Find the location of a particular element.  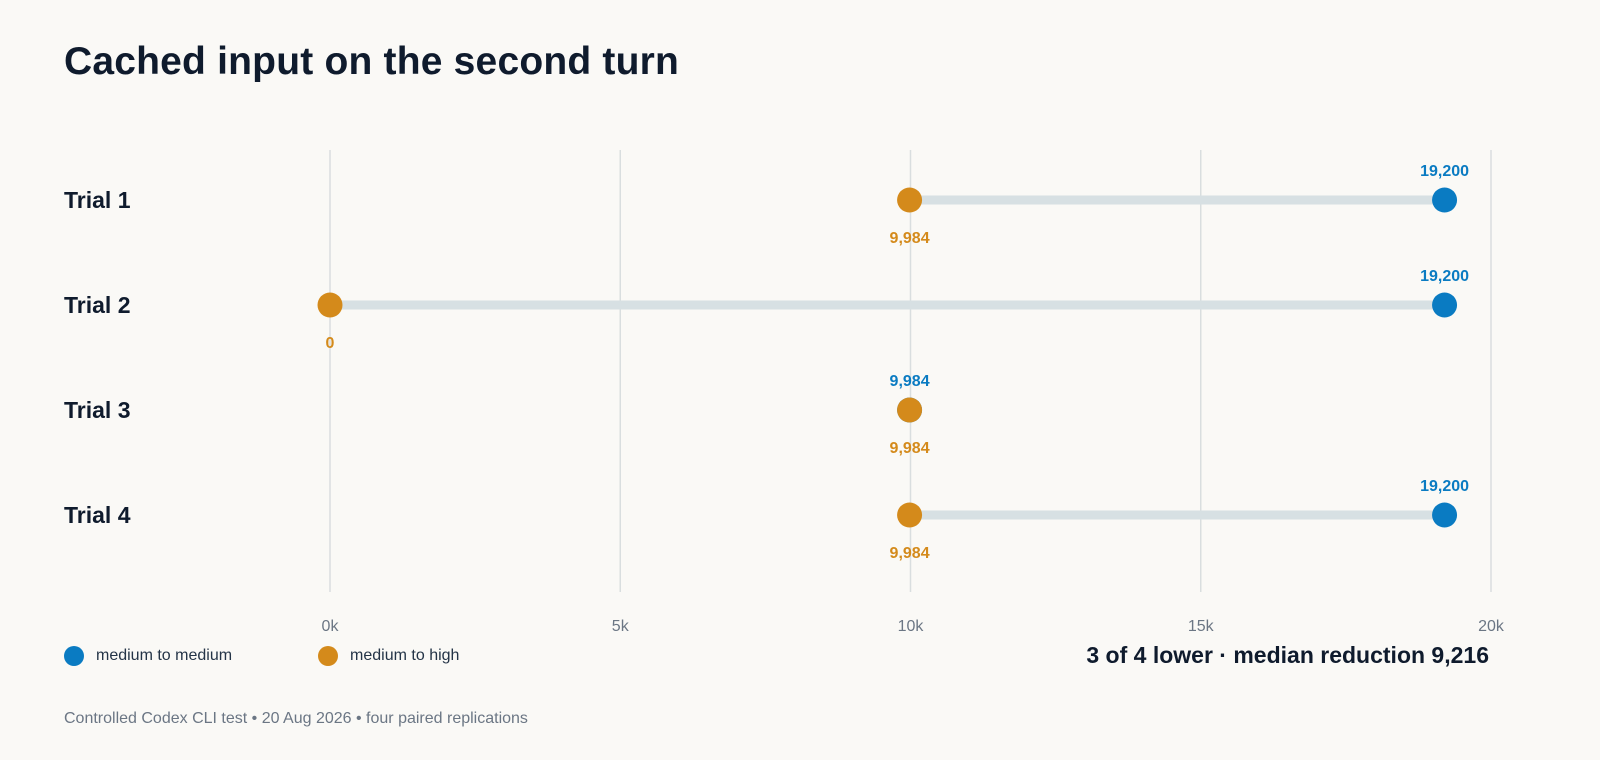

x-tick-label: 10k is located at coordinates (911, 626).